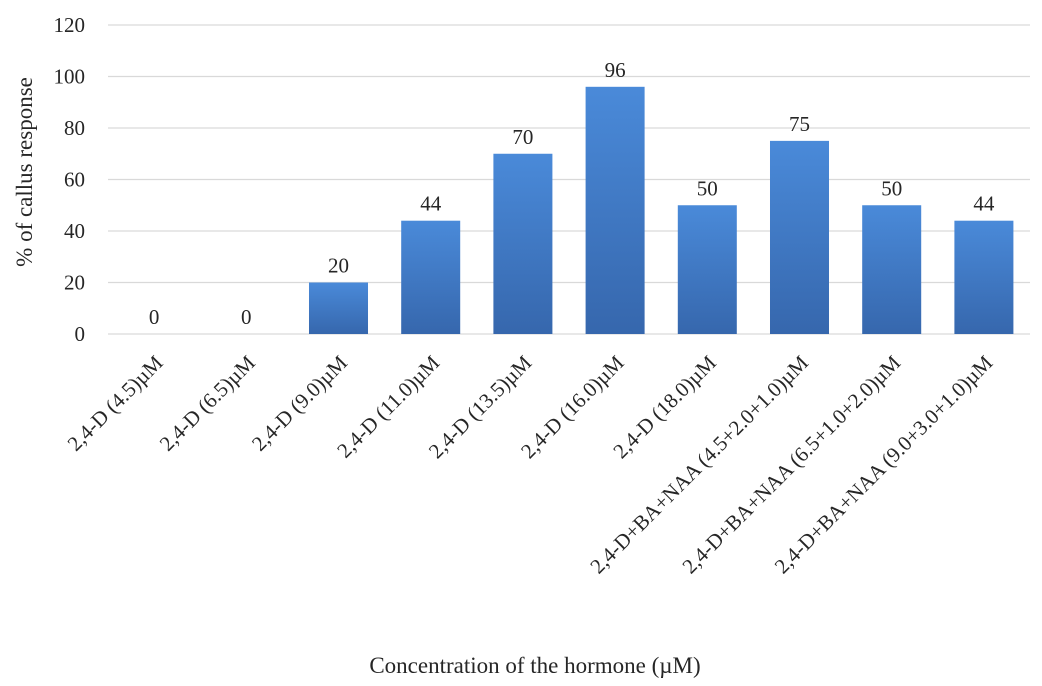 Image resolution: width=1042 pixels, height=686 pixels. I want to click on y-tick-label-0: 0, so click(80, 334).